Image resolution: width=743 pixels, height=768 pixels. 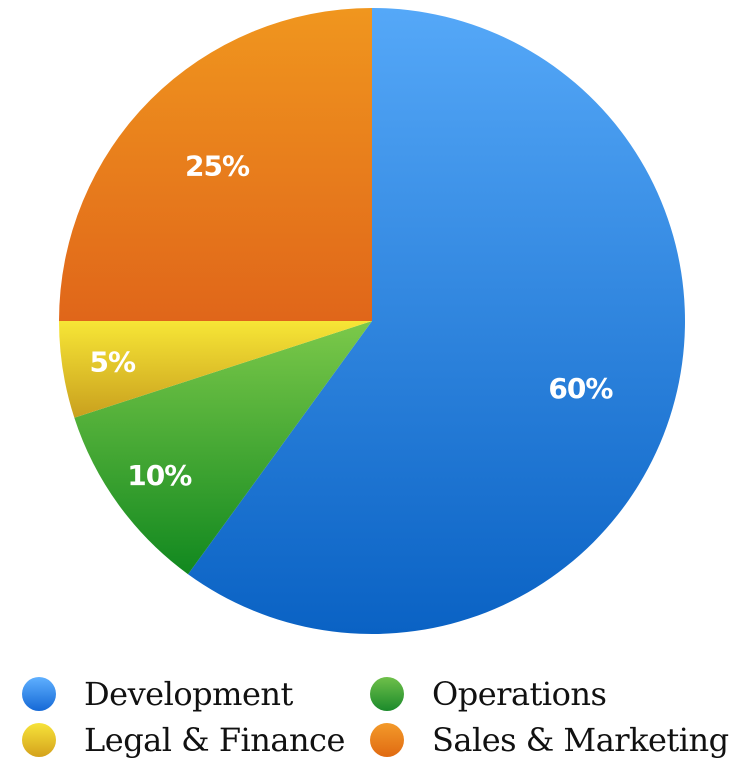 I want to click on slice-label-legal-finance: 5%, so click(x=113, y=362).